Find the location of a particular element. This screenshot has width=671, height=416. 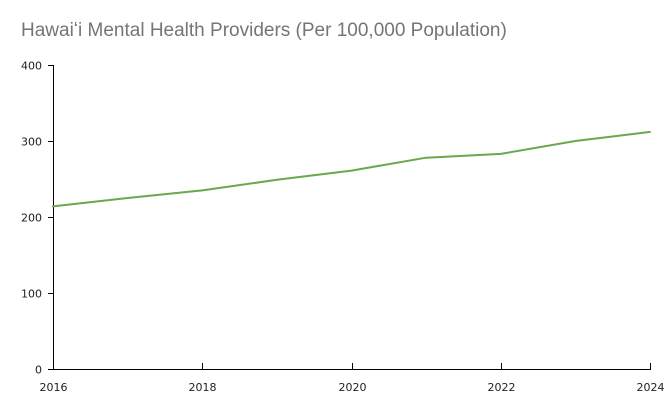

x-tick-label: 2020 is located at coordinates (353, 387).